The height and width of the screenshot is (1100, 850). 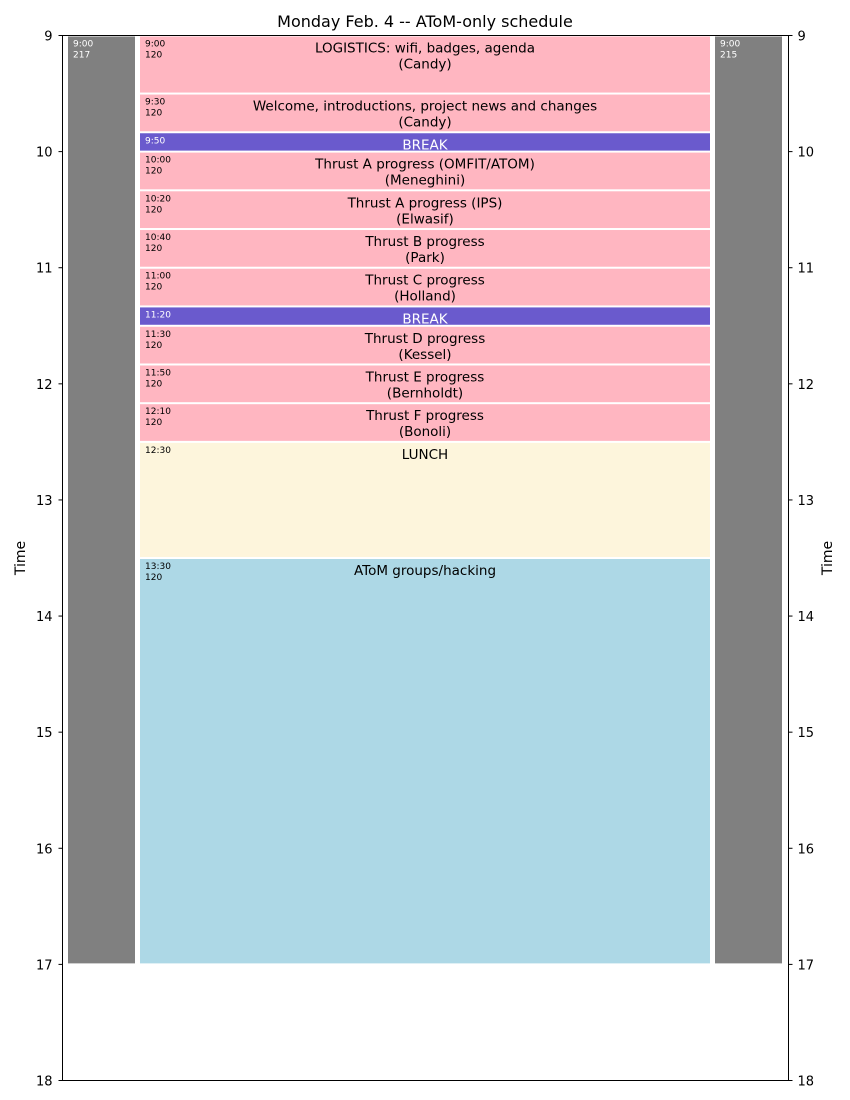 What do you see at coordinates (802, 37) in the screenshot?
I see `y-tick-label-right: 9` at bounding box center [802, 37].